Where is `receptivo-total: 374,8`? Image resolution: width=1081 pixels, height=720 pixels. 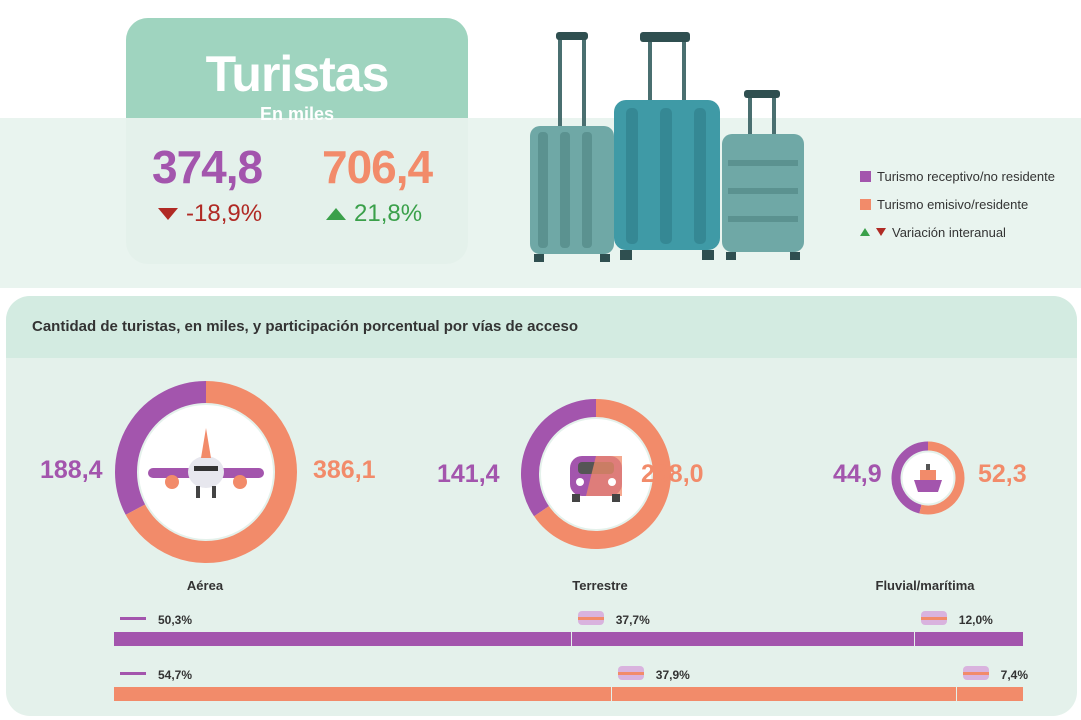
receptivo-total: 374,8 is located at coordinates (207, 167).